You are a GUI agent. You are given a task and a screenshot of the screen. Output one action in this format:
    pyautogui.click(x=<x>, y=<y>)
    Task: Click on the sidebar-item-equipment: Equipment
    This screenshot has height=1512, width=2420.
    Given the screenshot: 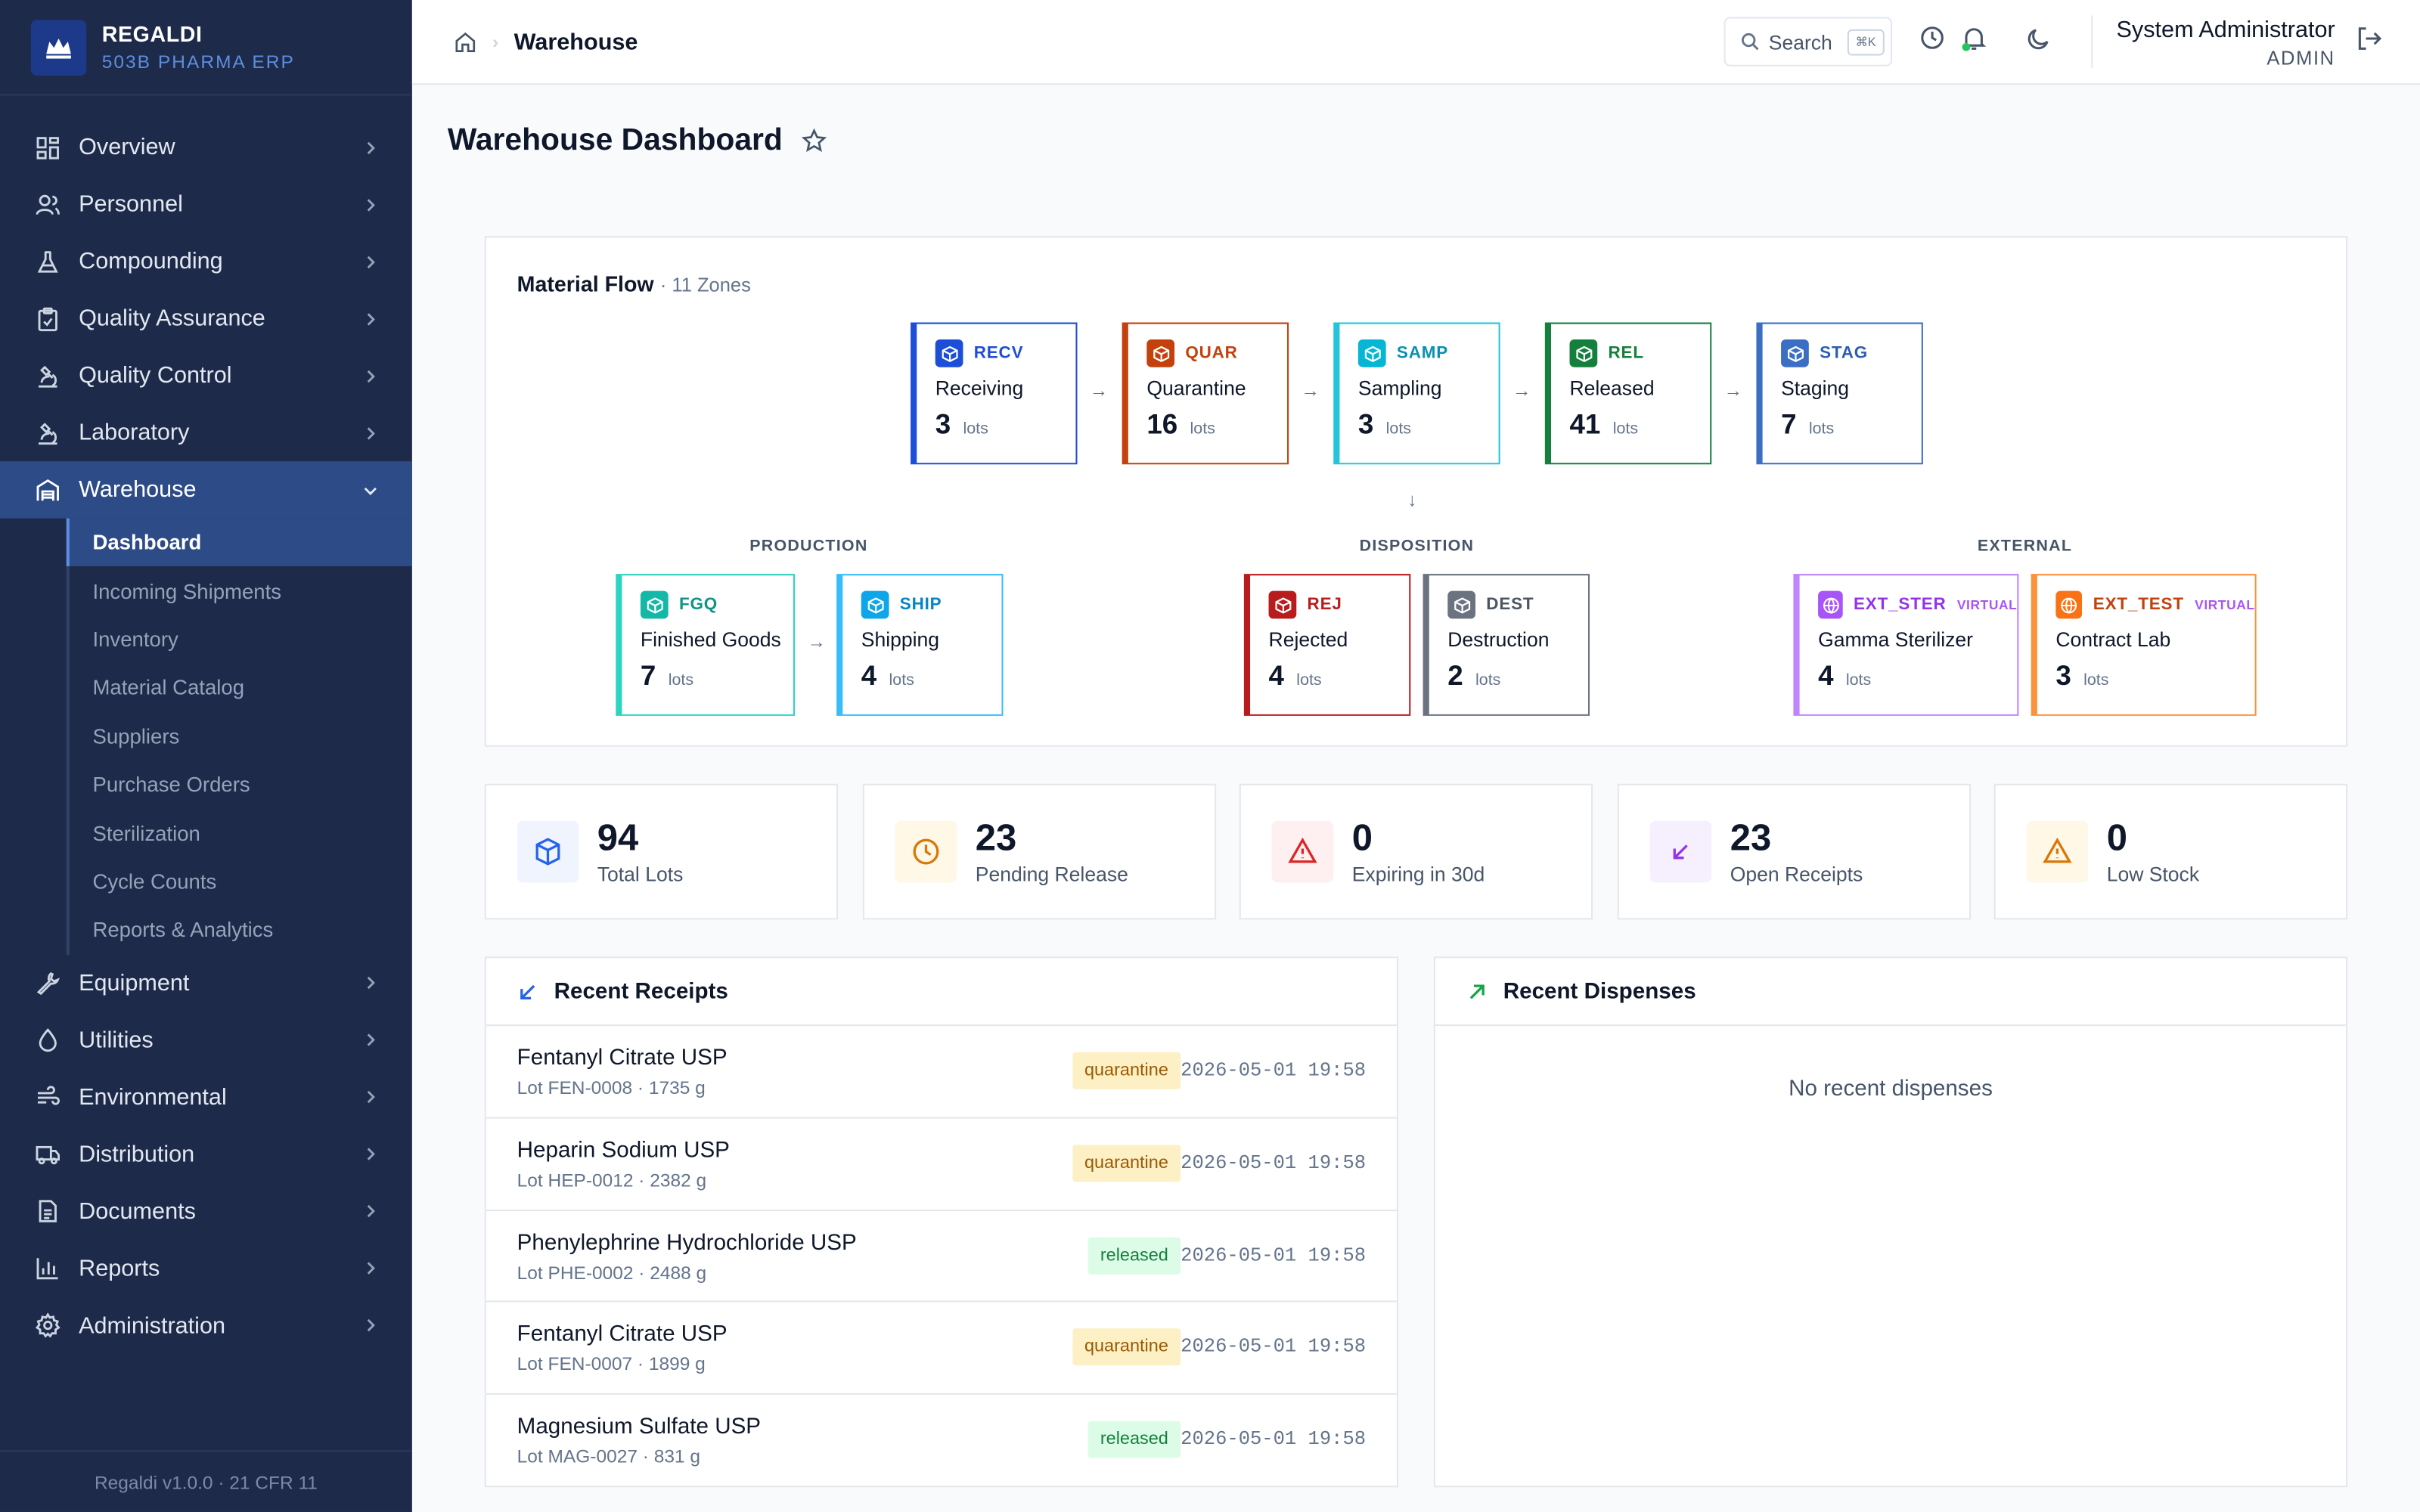 What is the action you would take?
    pyautogui.click(x=206, y=983)
    